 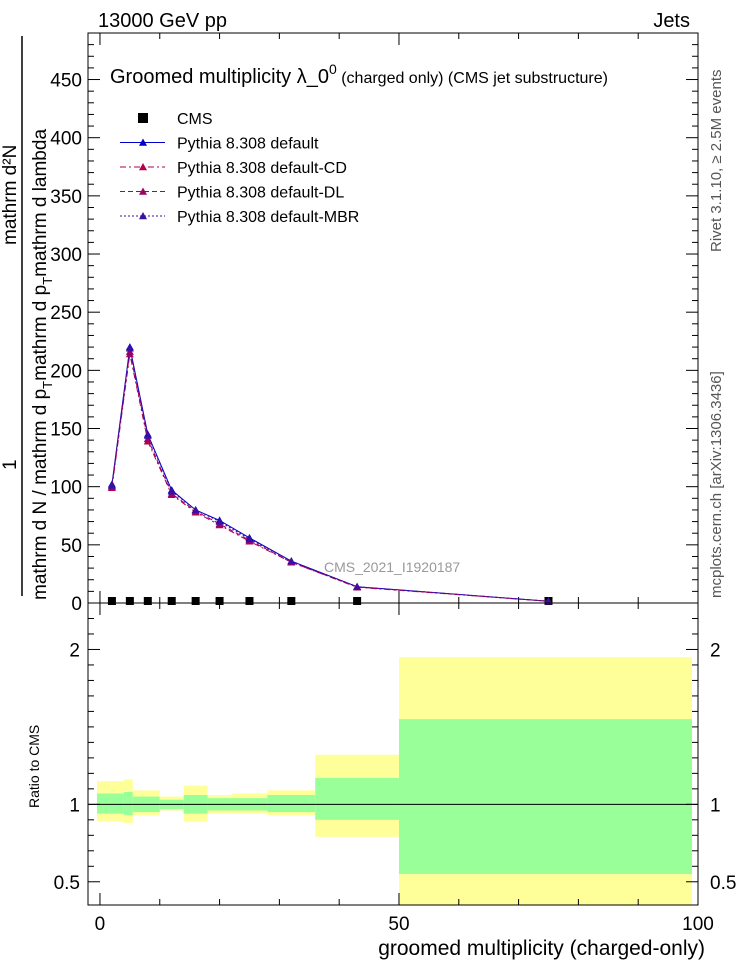 I want to click on ratio-y-label: Ratio to CMS, so click(x=34, y=766).